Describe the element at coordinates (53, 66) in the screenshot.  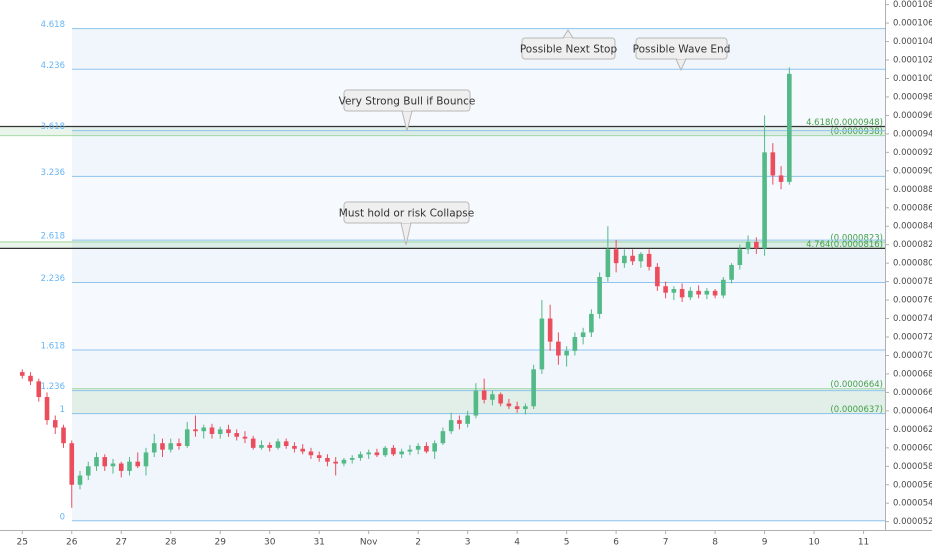
I see `fib-label: 4.236` at that location.